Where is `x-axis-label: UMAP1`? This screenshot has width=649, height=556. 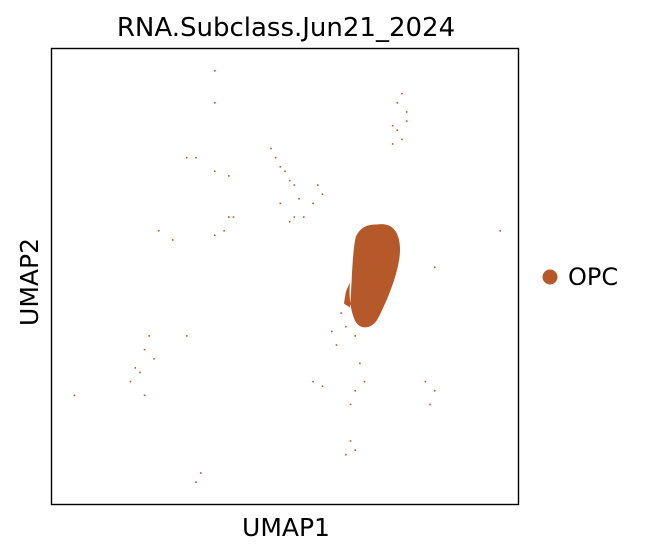 x-axis-label: UMAP1 is located at coordinates (286, 527).